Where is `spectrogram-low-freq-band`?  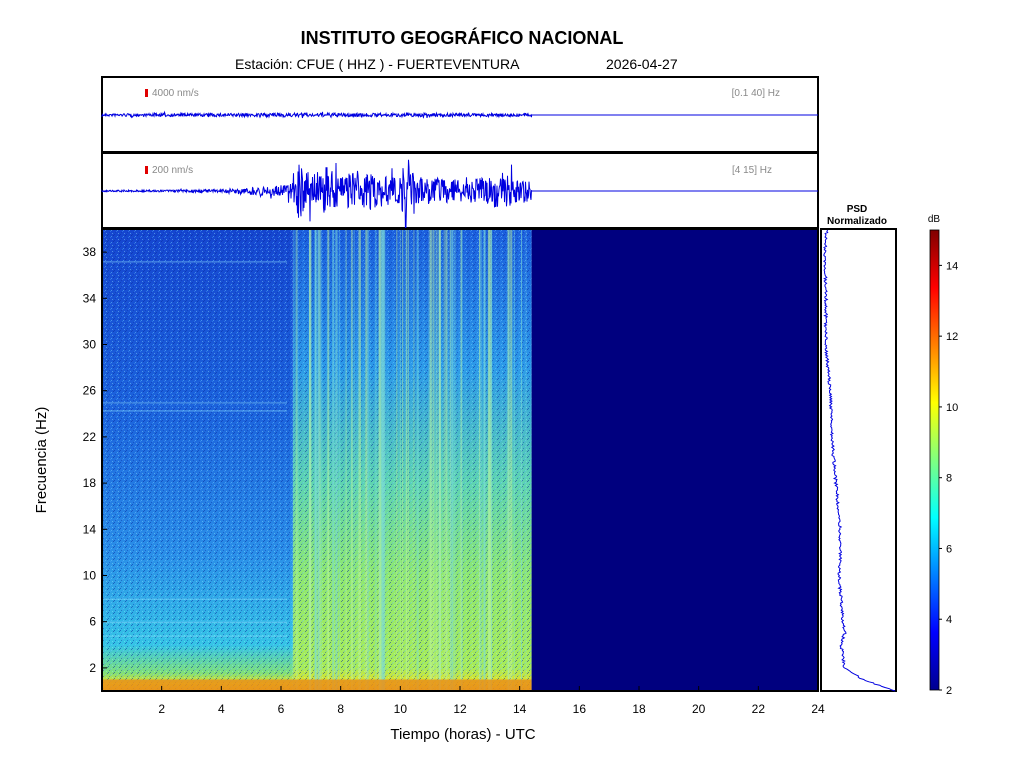
spectrogram-low-freq-band is located at coordinates (317, 685).